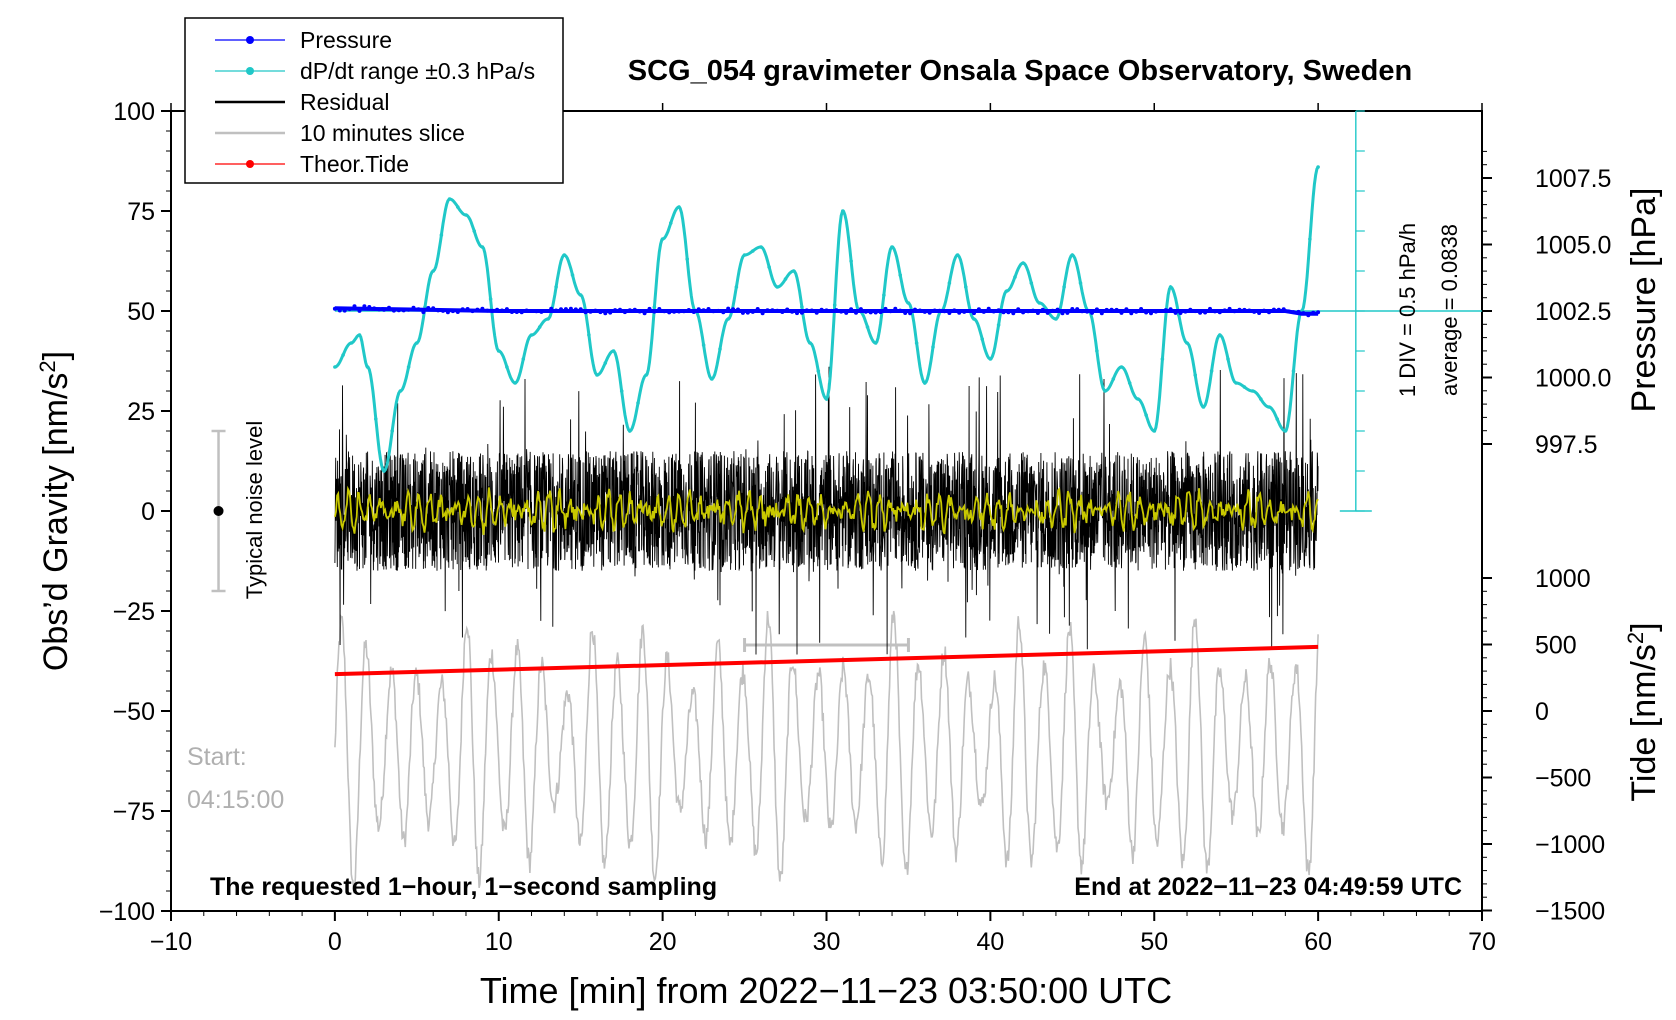  I want to click on y-tick-label-gravity: −100, so click(127, 912).